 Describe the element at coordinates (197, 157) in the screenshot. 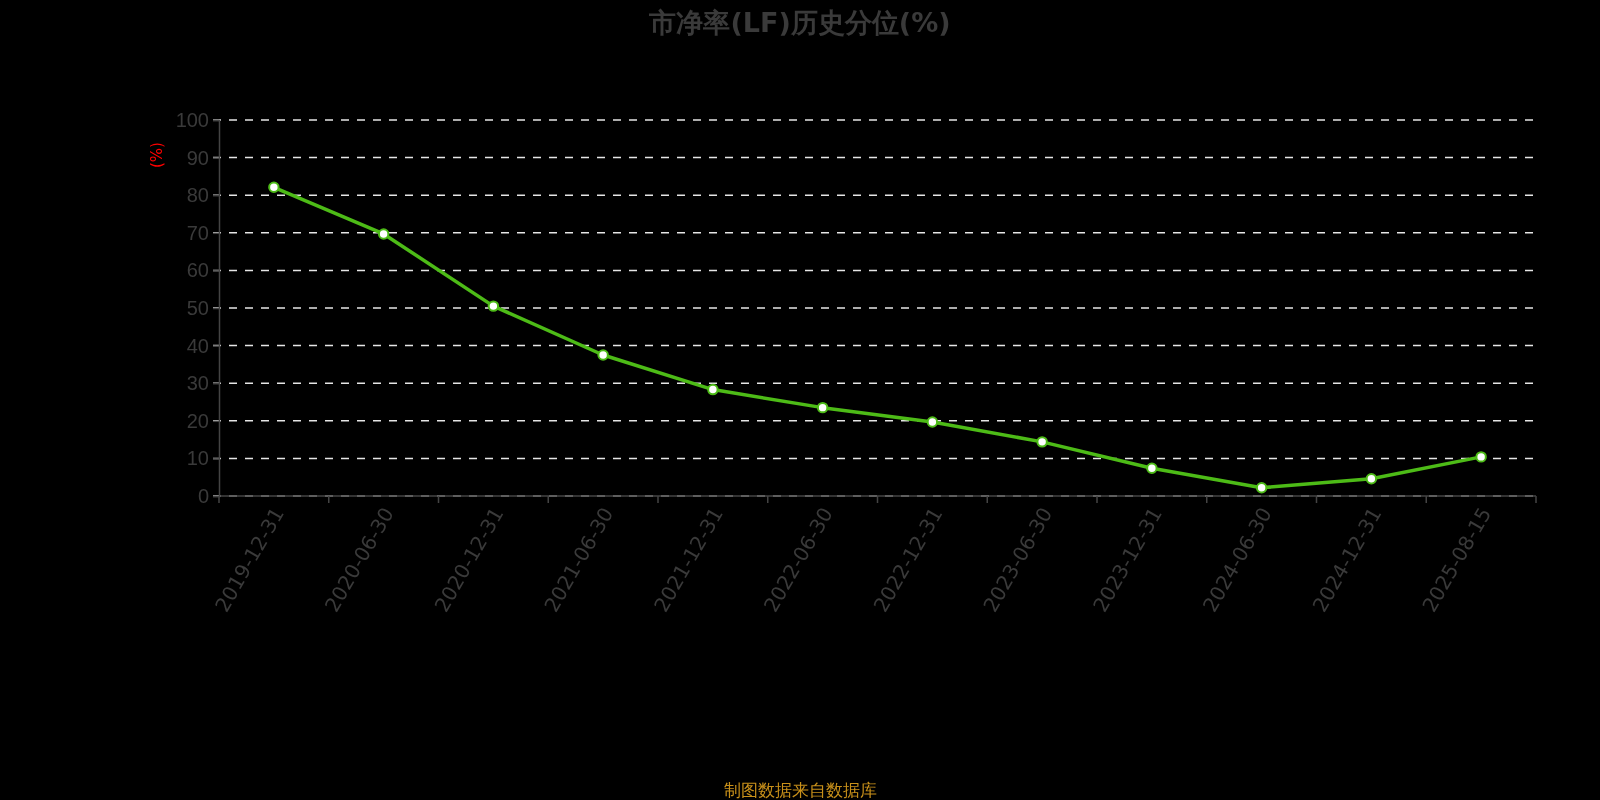

I see `y-tick-label: 90` at that location.